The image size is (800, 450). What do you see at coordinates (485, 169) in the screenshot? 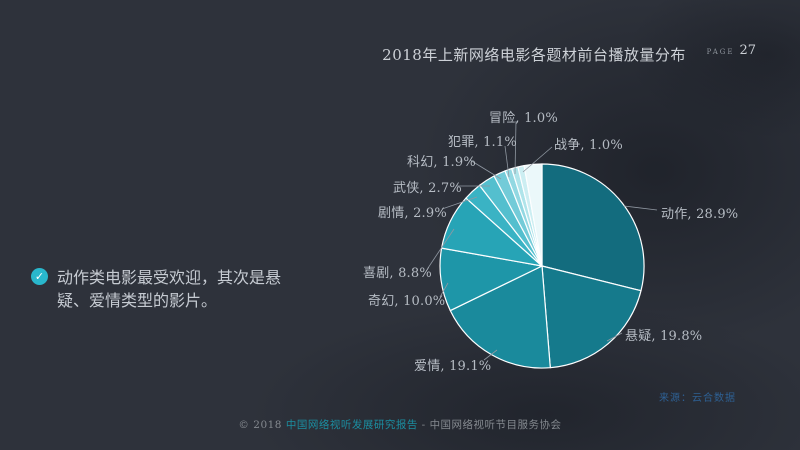
I see `leader-line-科幻` at bounding box center [485, 169].